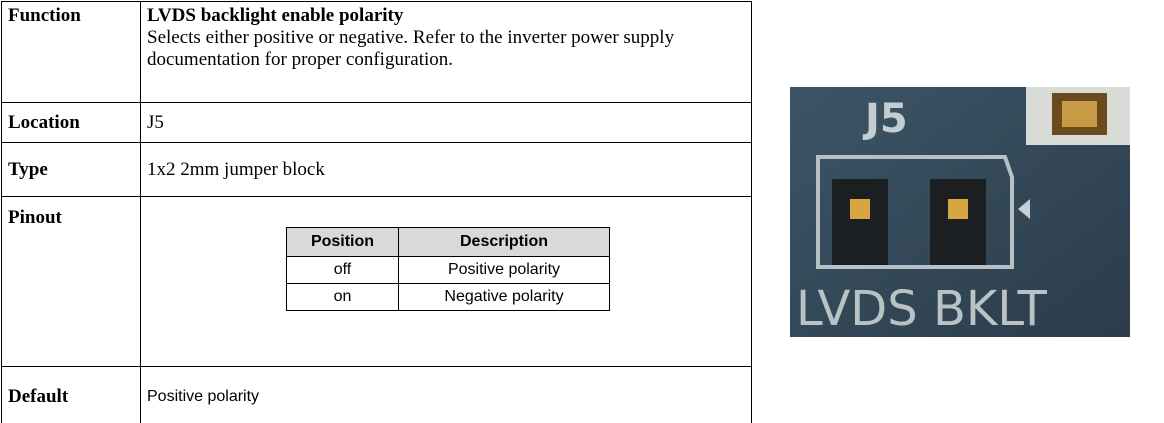 This screenshot has width=1164, height=423. Describe the element at coordinates (446, 394) in the screenshot. I see `default-value: Positive polarity` at that location.